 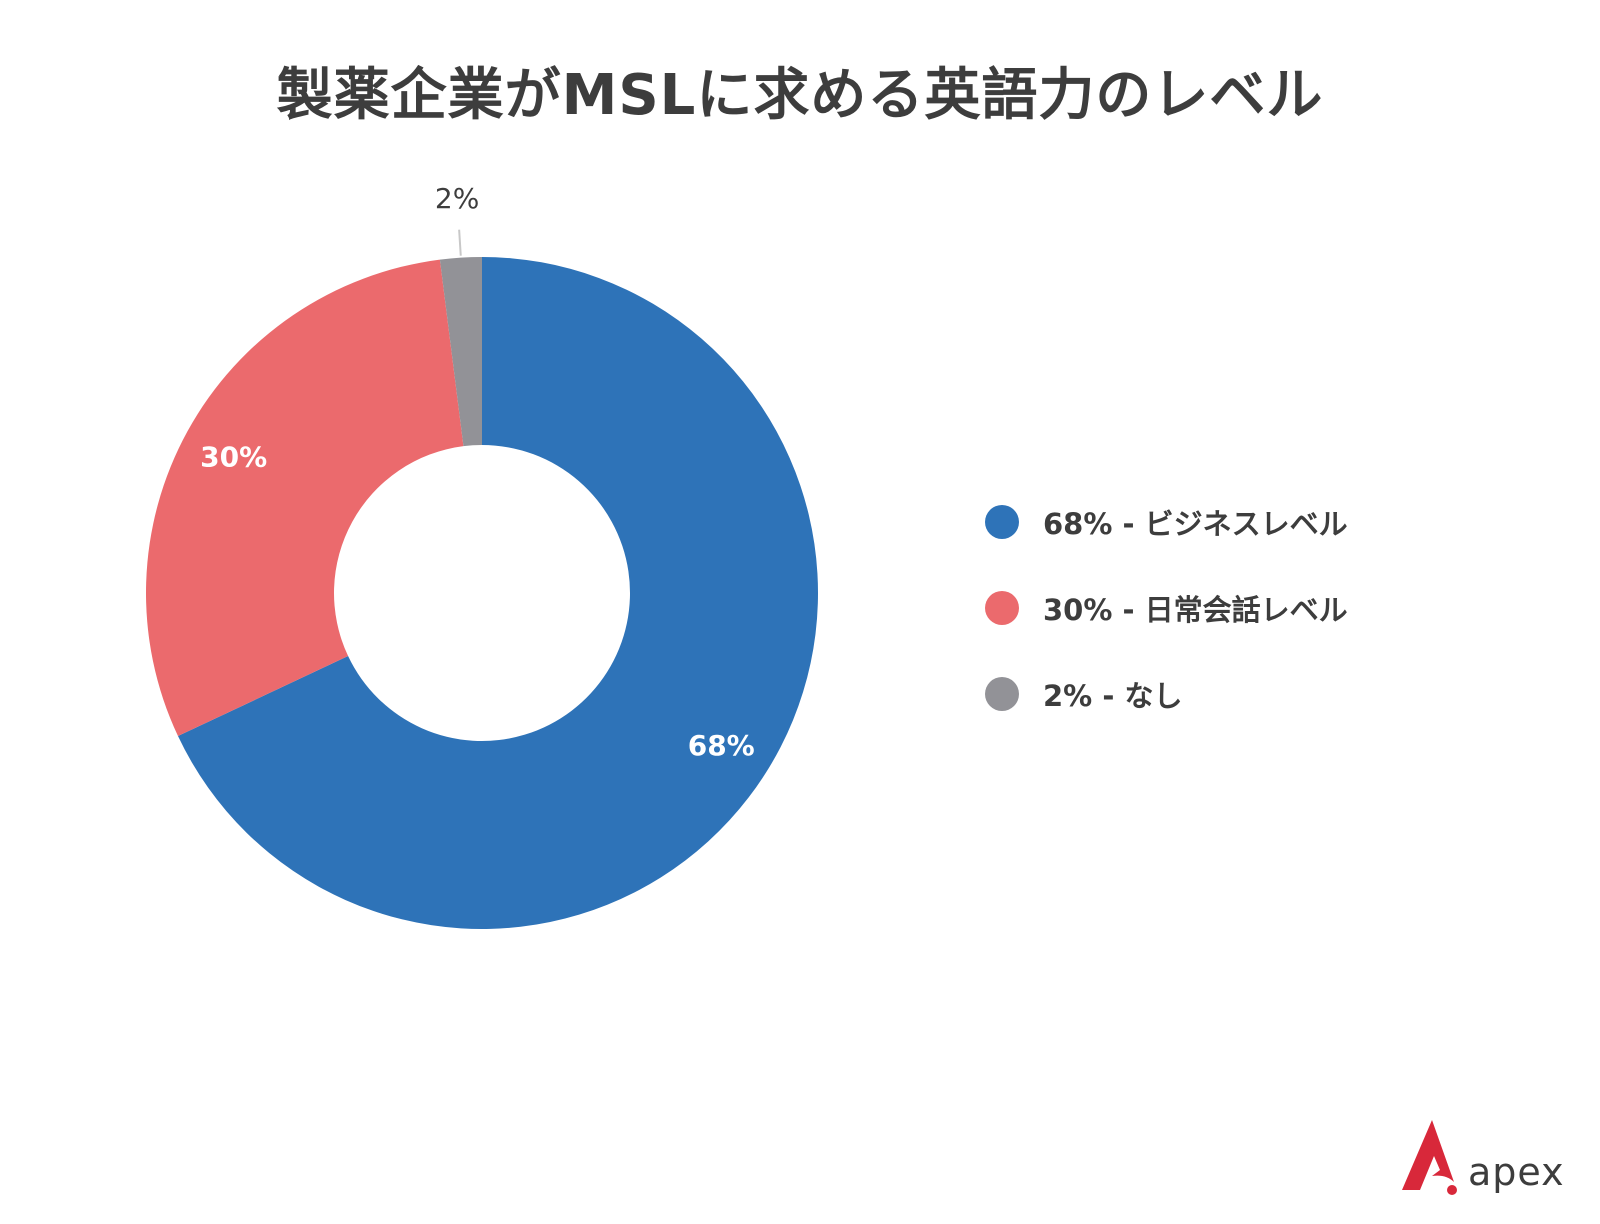 I want to click on legend-label-none: 2% - なし, so click(x=1113, y=696).